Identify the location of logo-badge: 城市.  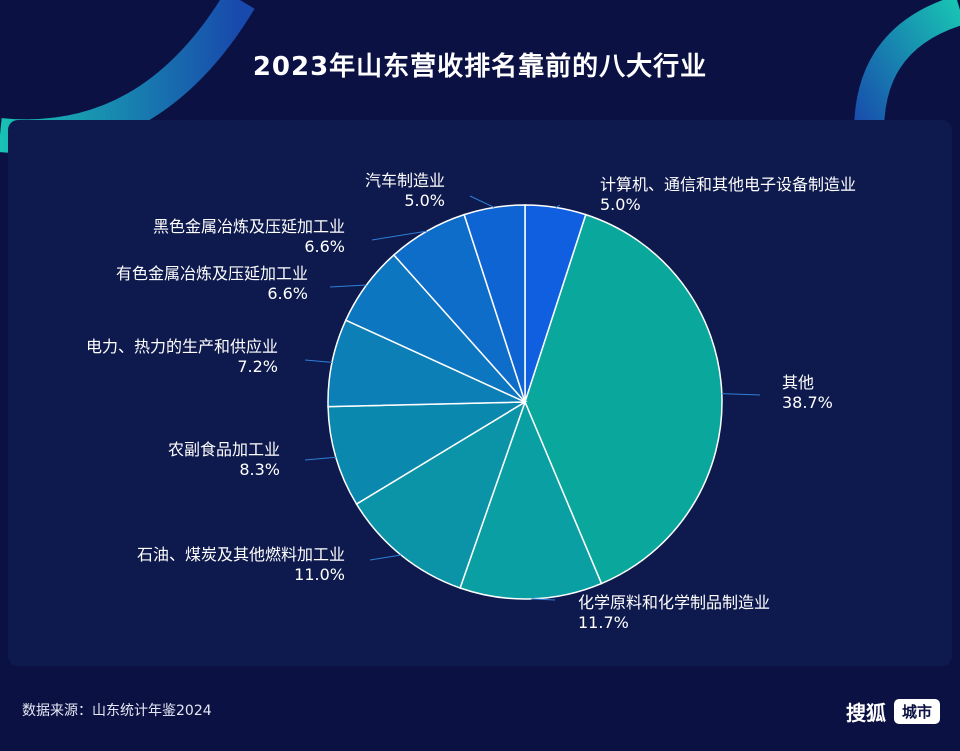
(916, 711).